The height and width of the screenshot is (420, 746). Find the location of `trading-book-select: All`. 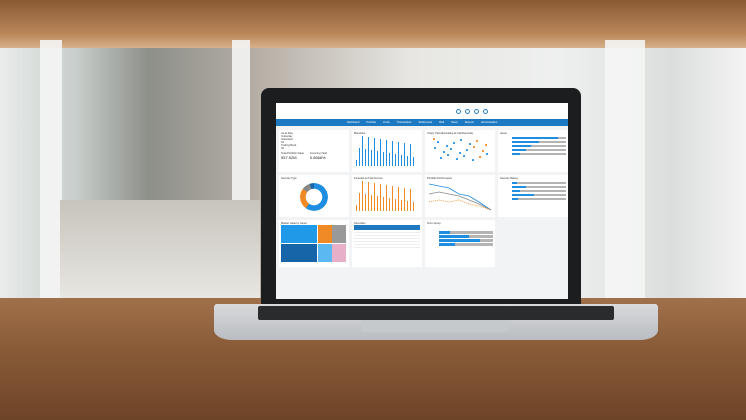

trading-book-select: All is located at coordinates (282, 148).